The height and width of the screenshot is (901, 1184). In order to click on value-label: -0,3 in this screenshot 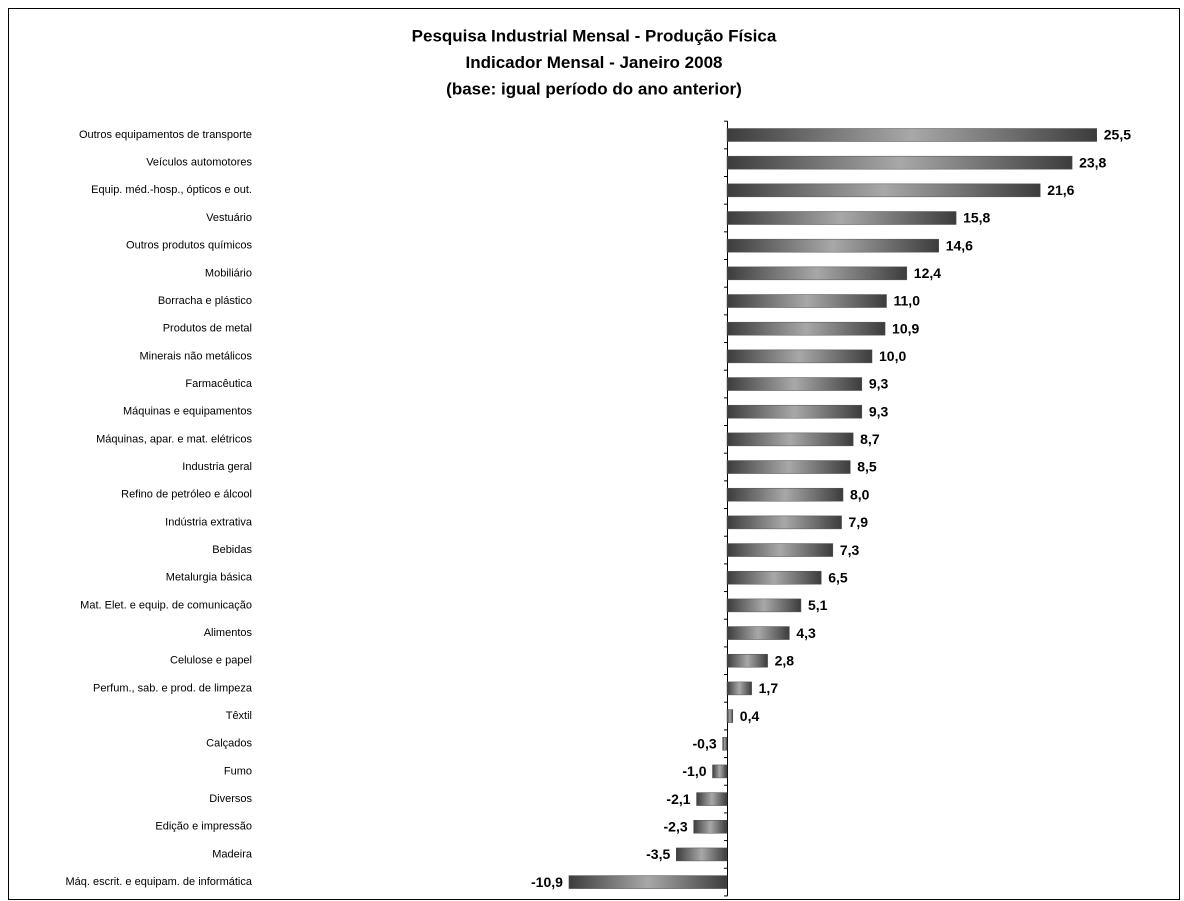, I will do `click(705, 743)`.